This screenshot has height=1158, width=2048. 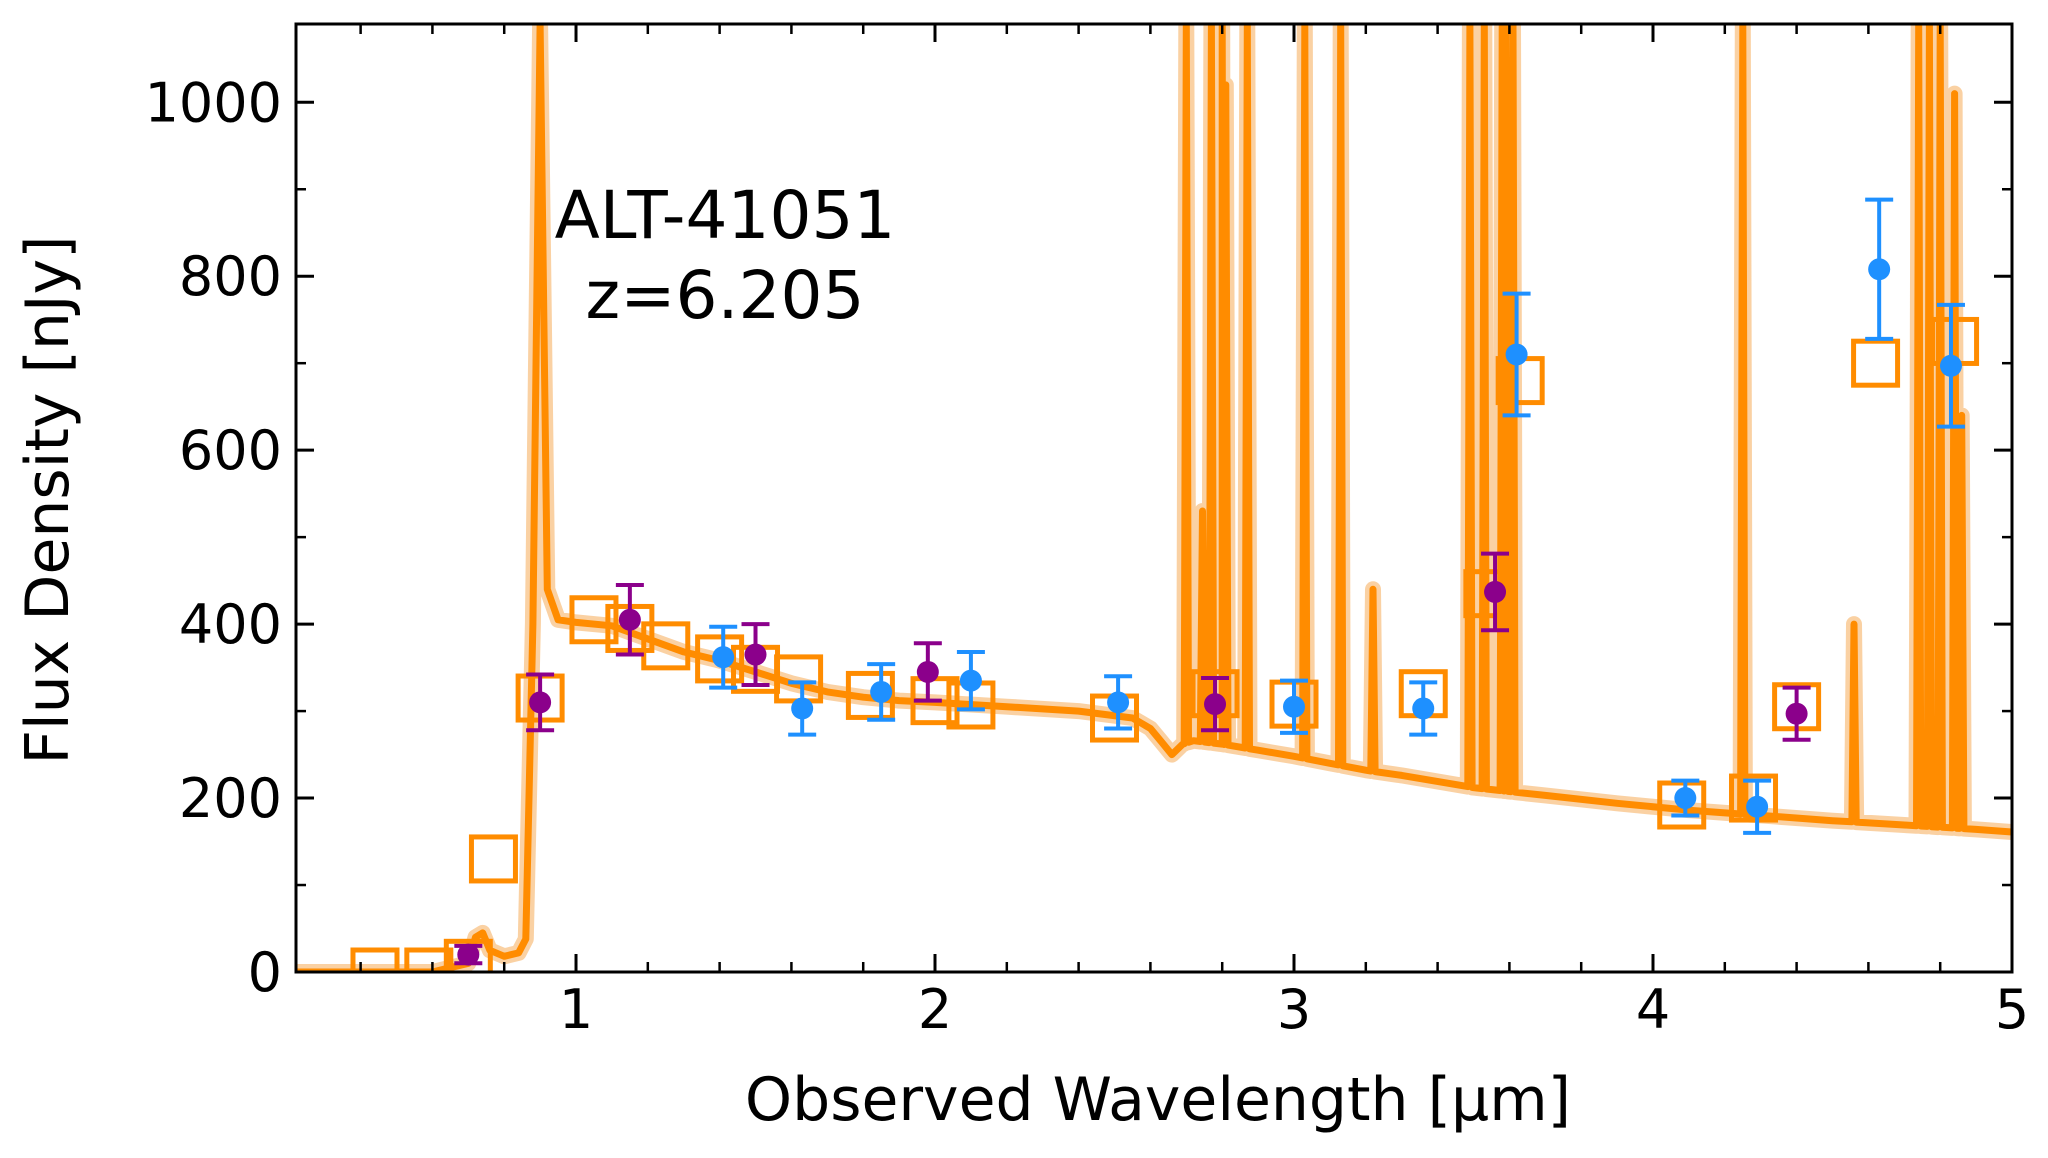 What do you see at coordinates (230, 798) in the screenshot?
I see `y-tick-label: 200` at bounding box center [230, 798].